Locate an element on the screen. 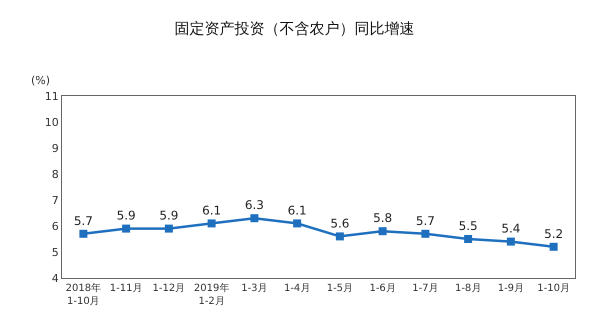 This screenshot has width=589, height=330. x-tick-label: 1-12月 is located at coordinates (169, 288).